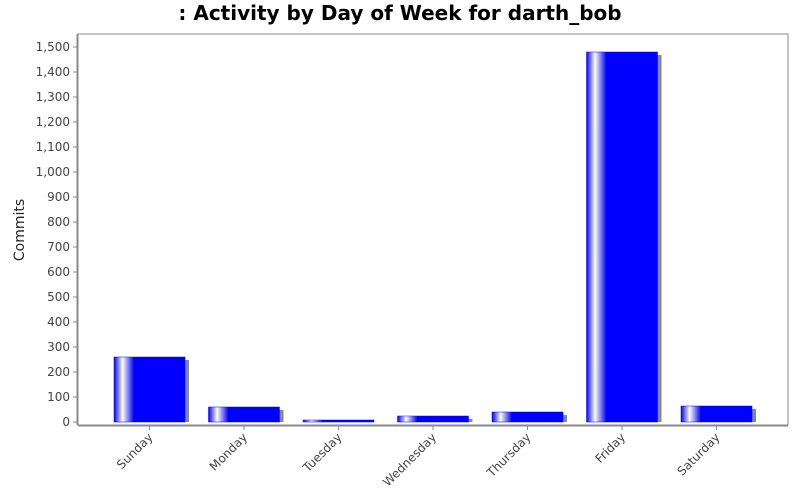 The width and height of the screenshot is (800, 500). I want to click on y-tick-label: 1,300, so click(53, 97).